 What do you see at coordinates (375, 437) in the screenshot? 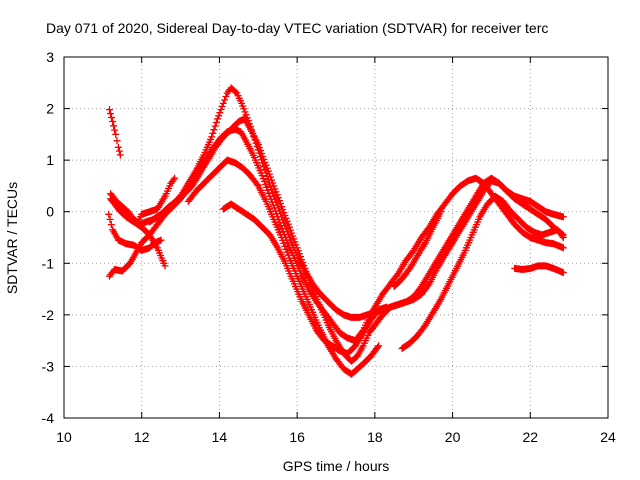
I see `x-tick-label: 18` at bounding box center [375, 437].